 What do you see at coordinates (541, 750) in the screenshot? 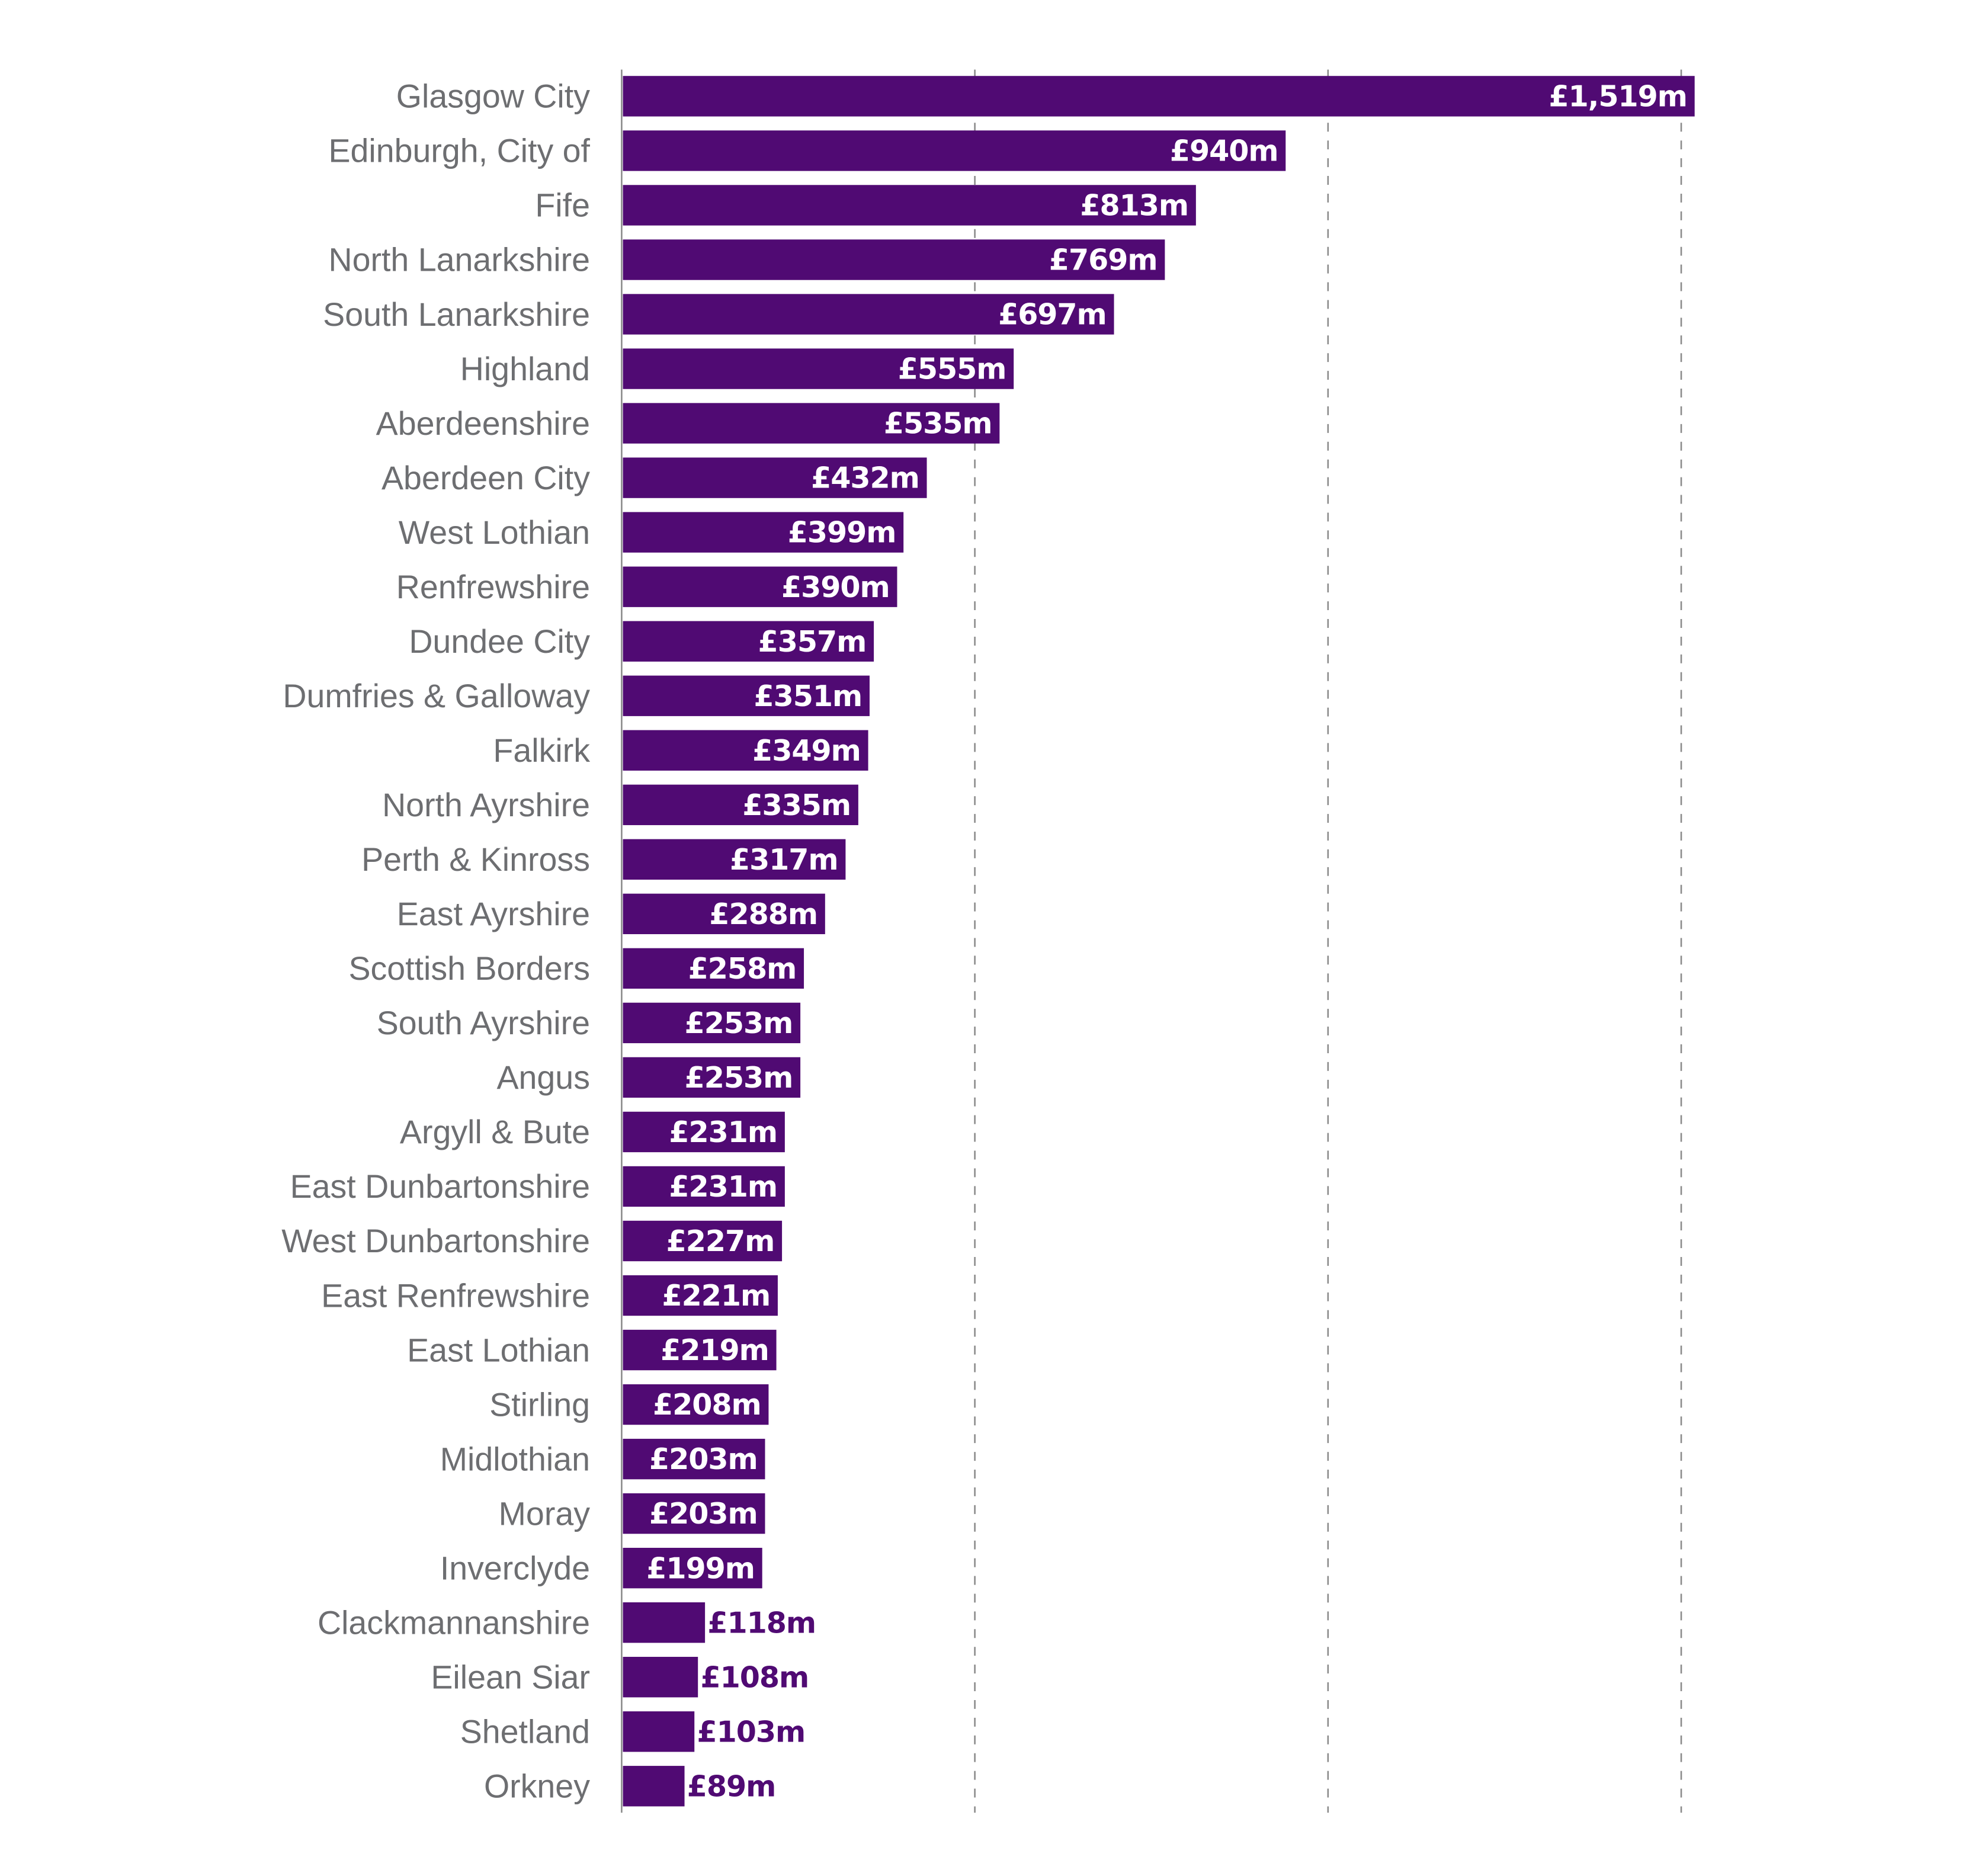
I see `category-label: Falkirk` at bounding box center [541, 750].